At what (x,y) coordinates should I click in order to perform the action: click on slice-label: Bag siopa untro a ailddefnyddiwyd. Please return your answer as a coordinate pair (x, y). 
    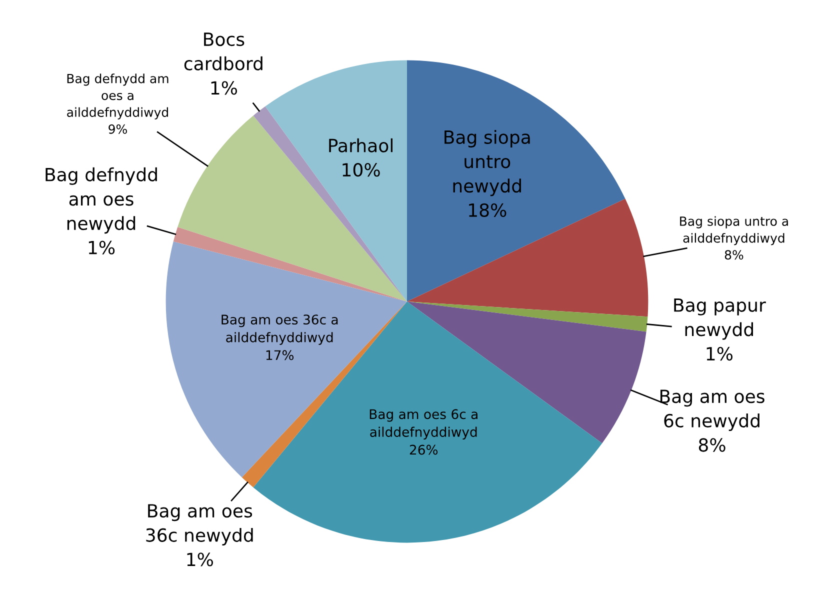
    Looking at the image, I should click on (734, 231).